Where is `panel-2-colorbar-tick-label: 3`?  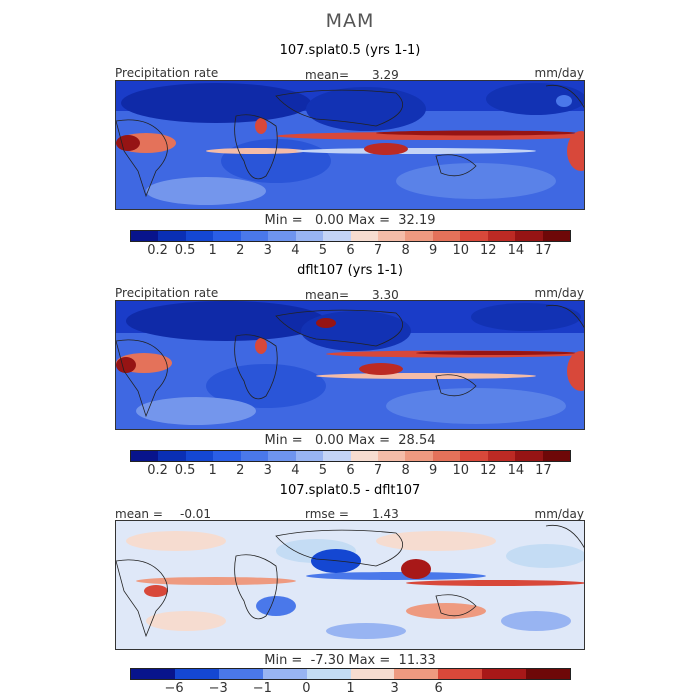 panel-2-colorbar-tick-label: 3 is located at coordinates (267, 470).